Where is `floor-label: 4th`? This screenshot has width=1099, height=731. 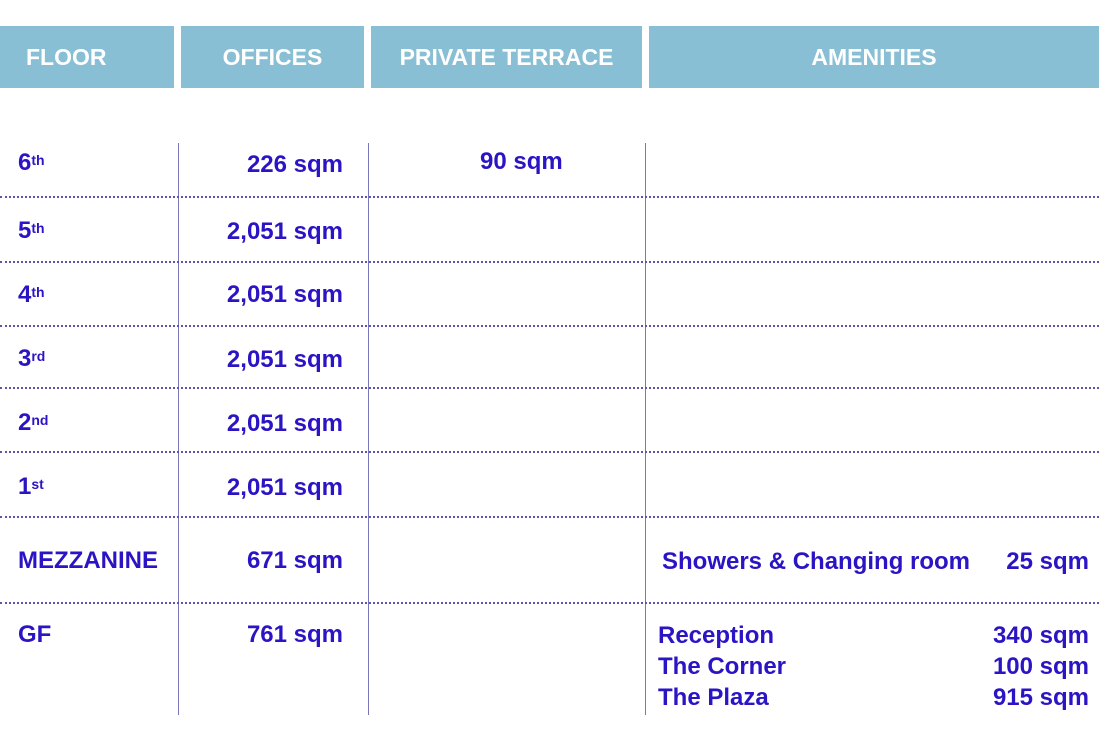
floor-label: 4th is located at coordinates (31, 294).